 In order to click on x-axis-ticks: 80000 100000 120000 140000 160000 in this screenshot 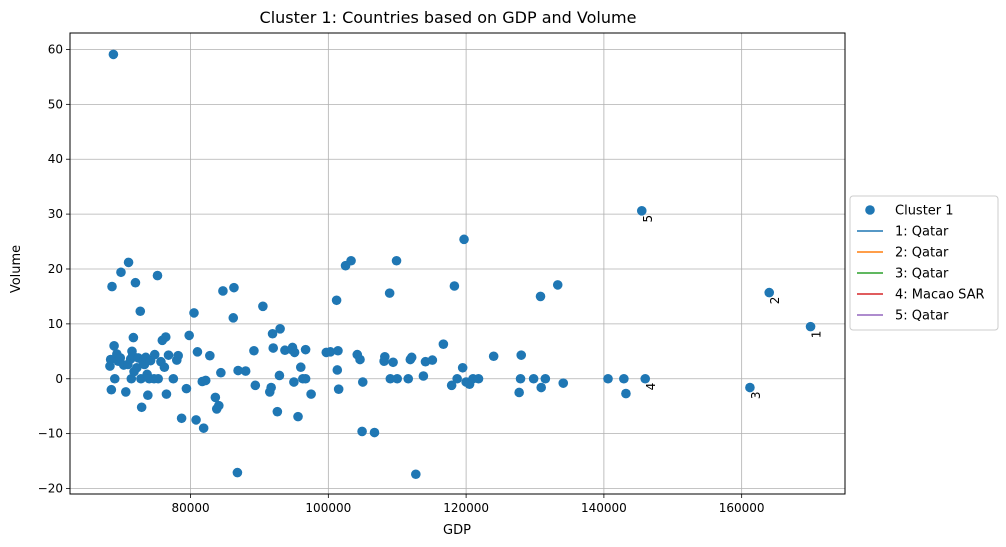, I will do `click(468, 504)`.